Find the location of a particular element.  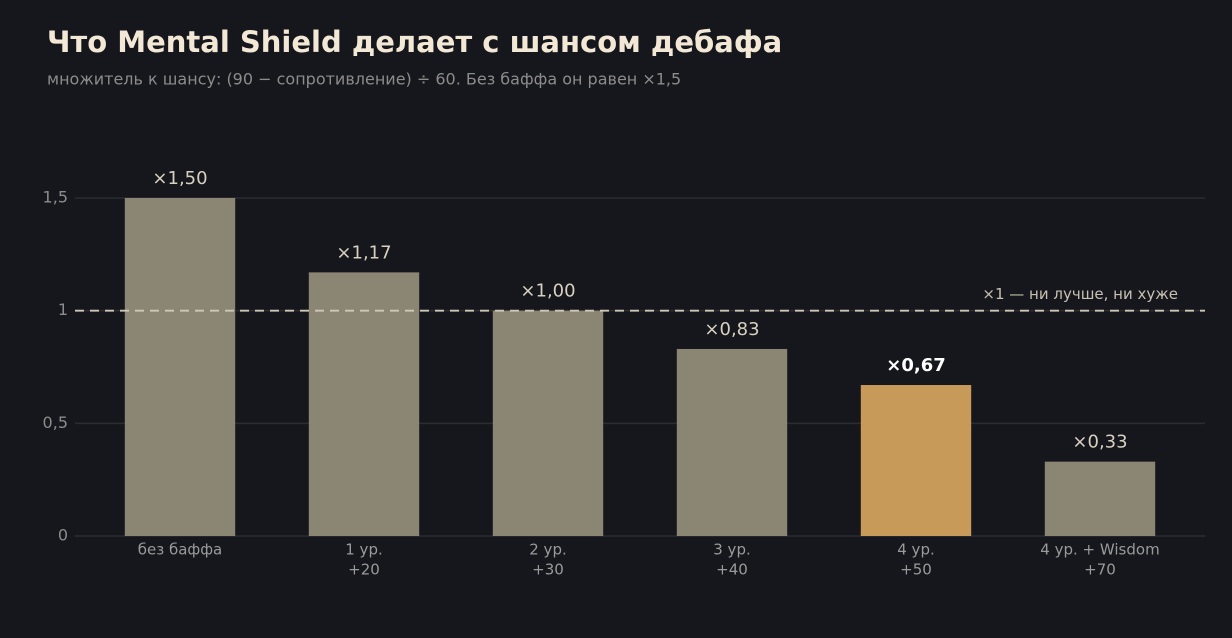

reference-label: ×1 — ни лучше, ни хуже is located at coordinates (1080, 294).